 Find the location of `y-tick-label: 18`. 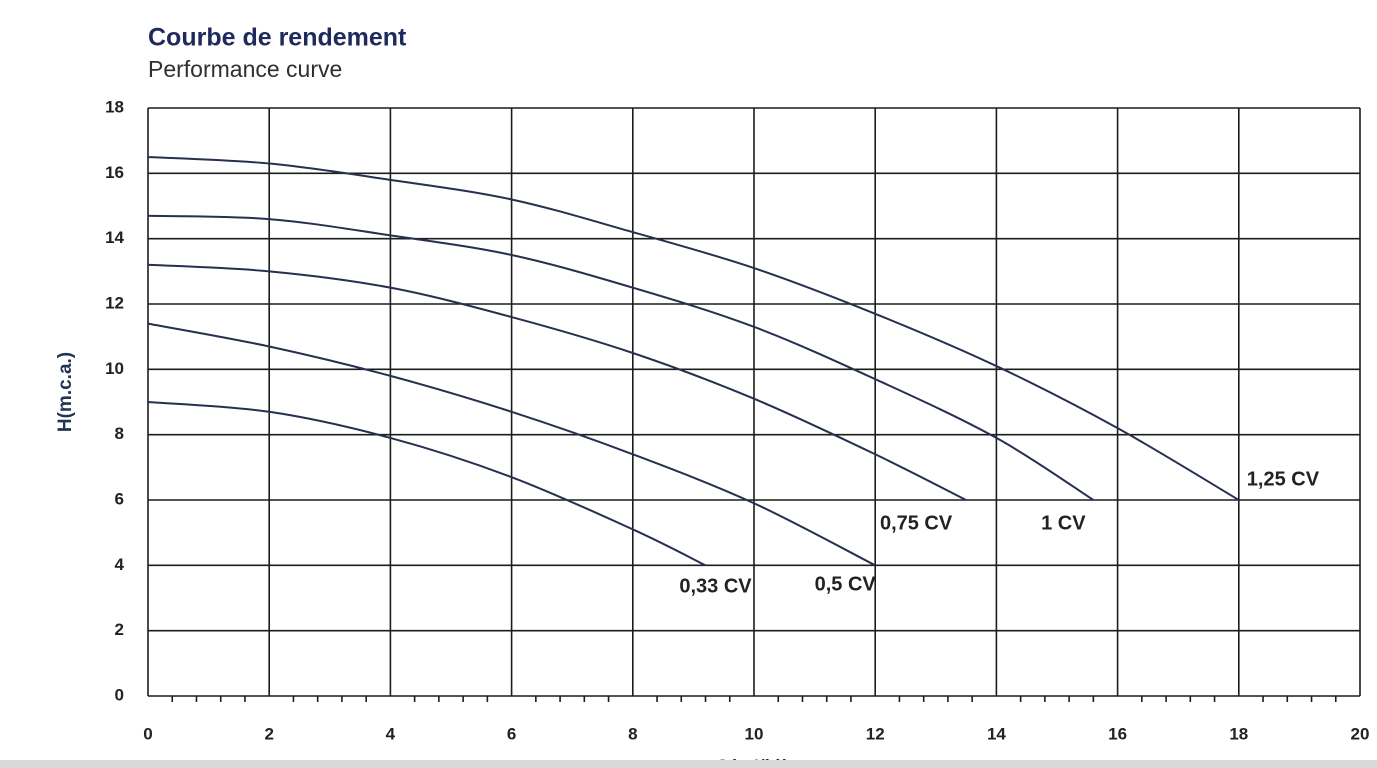

y-tick-label: 18 is located at coordinates (114, 106).